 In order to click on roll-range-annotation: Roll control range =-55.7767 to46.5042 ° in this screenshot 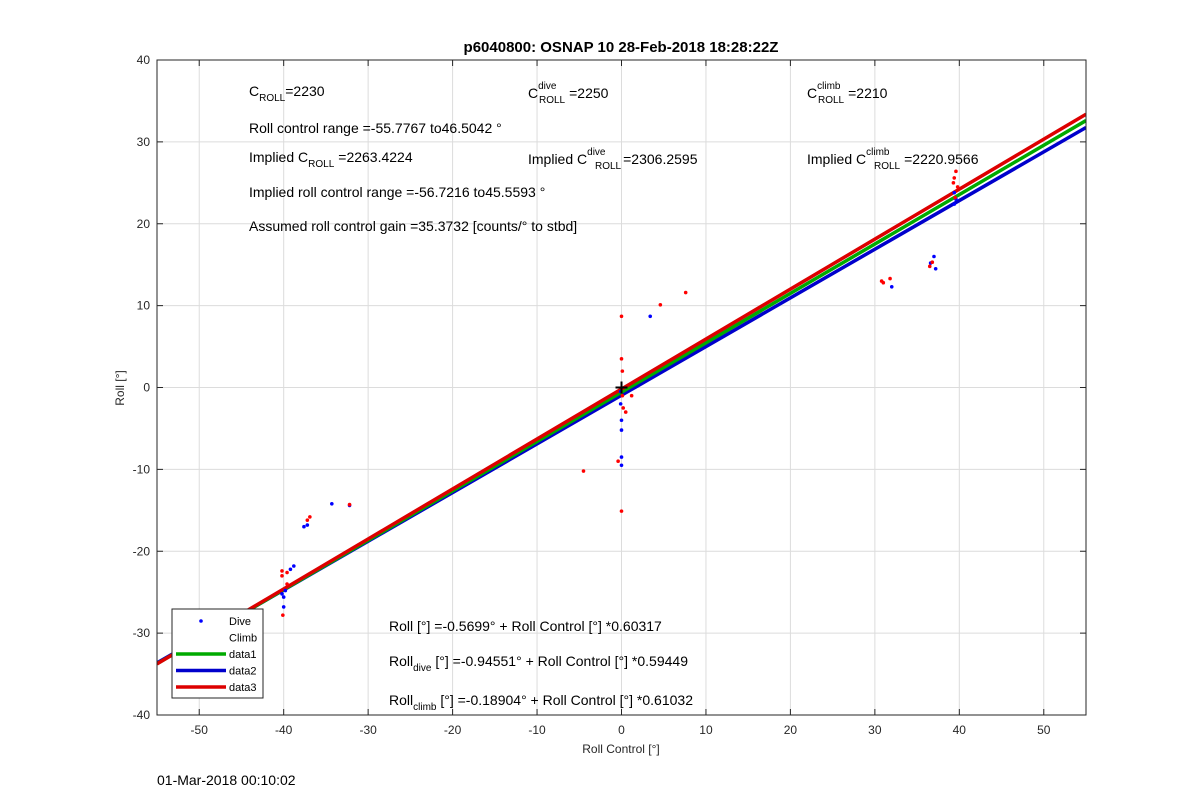, I will do `click(375, 128)`.